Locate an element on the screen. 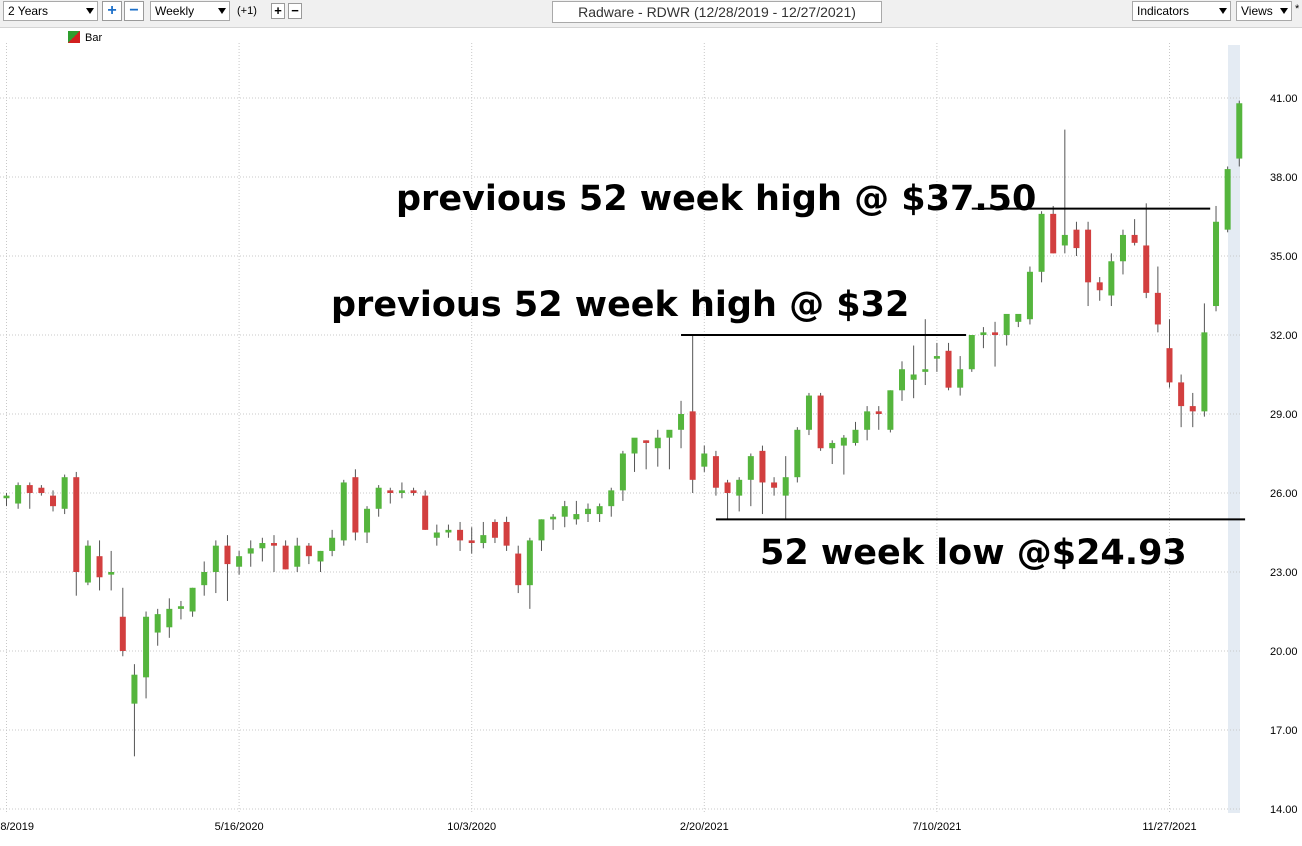 This screenshot has height=846, width=1302. period-select: 2 Years is located at coordinates (50, 11).